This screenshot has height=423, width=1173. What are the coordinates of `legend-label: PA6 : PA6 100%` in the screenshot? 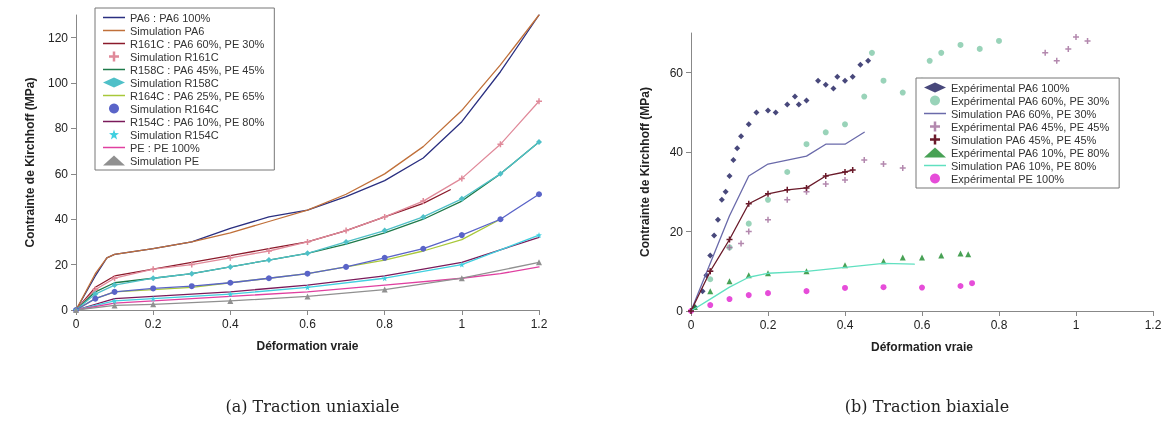 It's located at (170, 17).